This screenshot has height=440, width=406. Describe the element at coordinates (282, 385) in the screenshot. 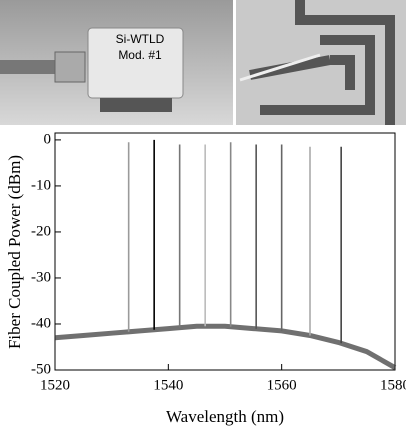

I see `x-tick-label: 1560` at that location.